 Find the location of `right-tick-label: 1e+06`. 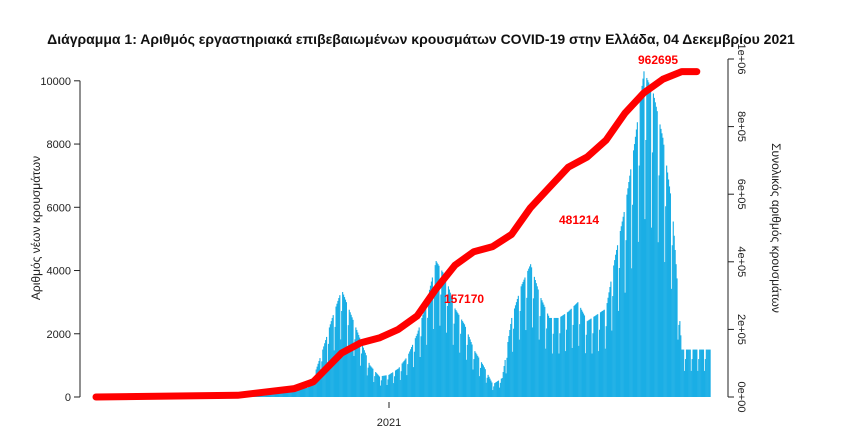

right-tick-label: 1e+06 is located at coordinates (741, 59).